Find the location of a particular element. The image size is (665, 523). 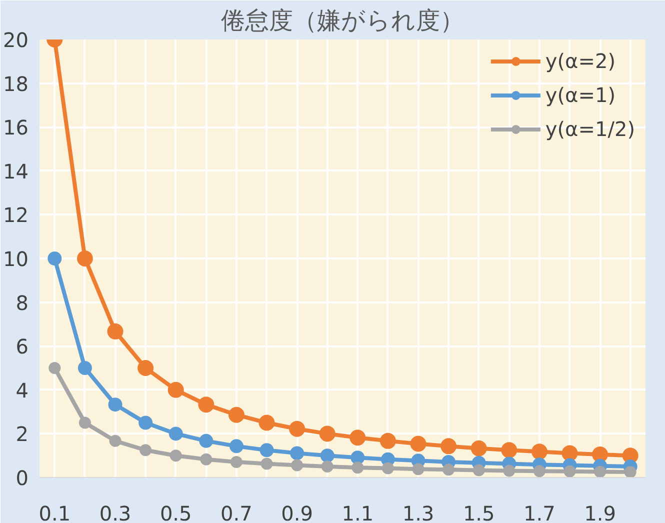

y-tick-label: 16 is located at coordinates (16, 128).